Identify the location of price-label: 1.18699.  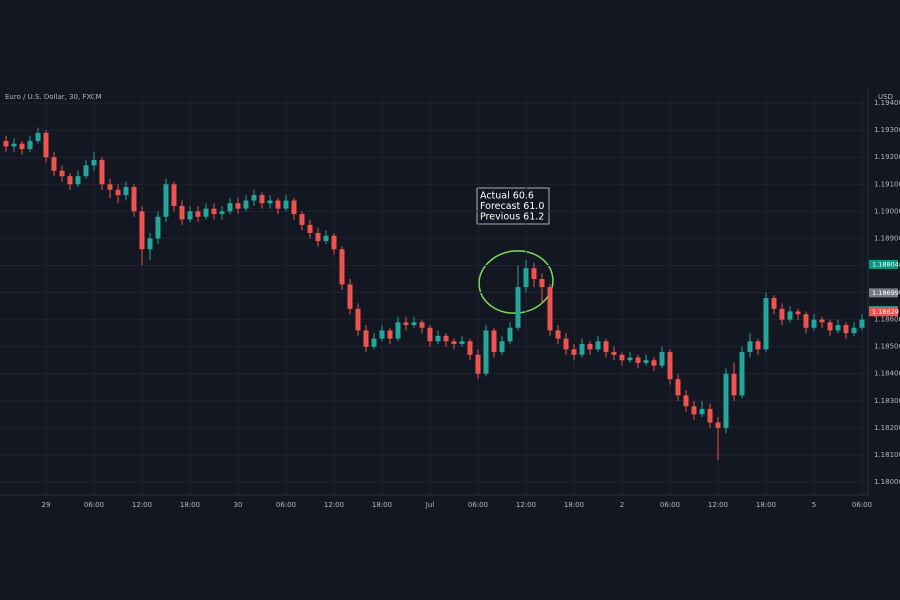
(885, 293).